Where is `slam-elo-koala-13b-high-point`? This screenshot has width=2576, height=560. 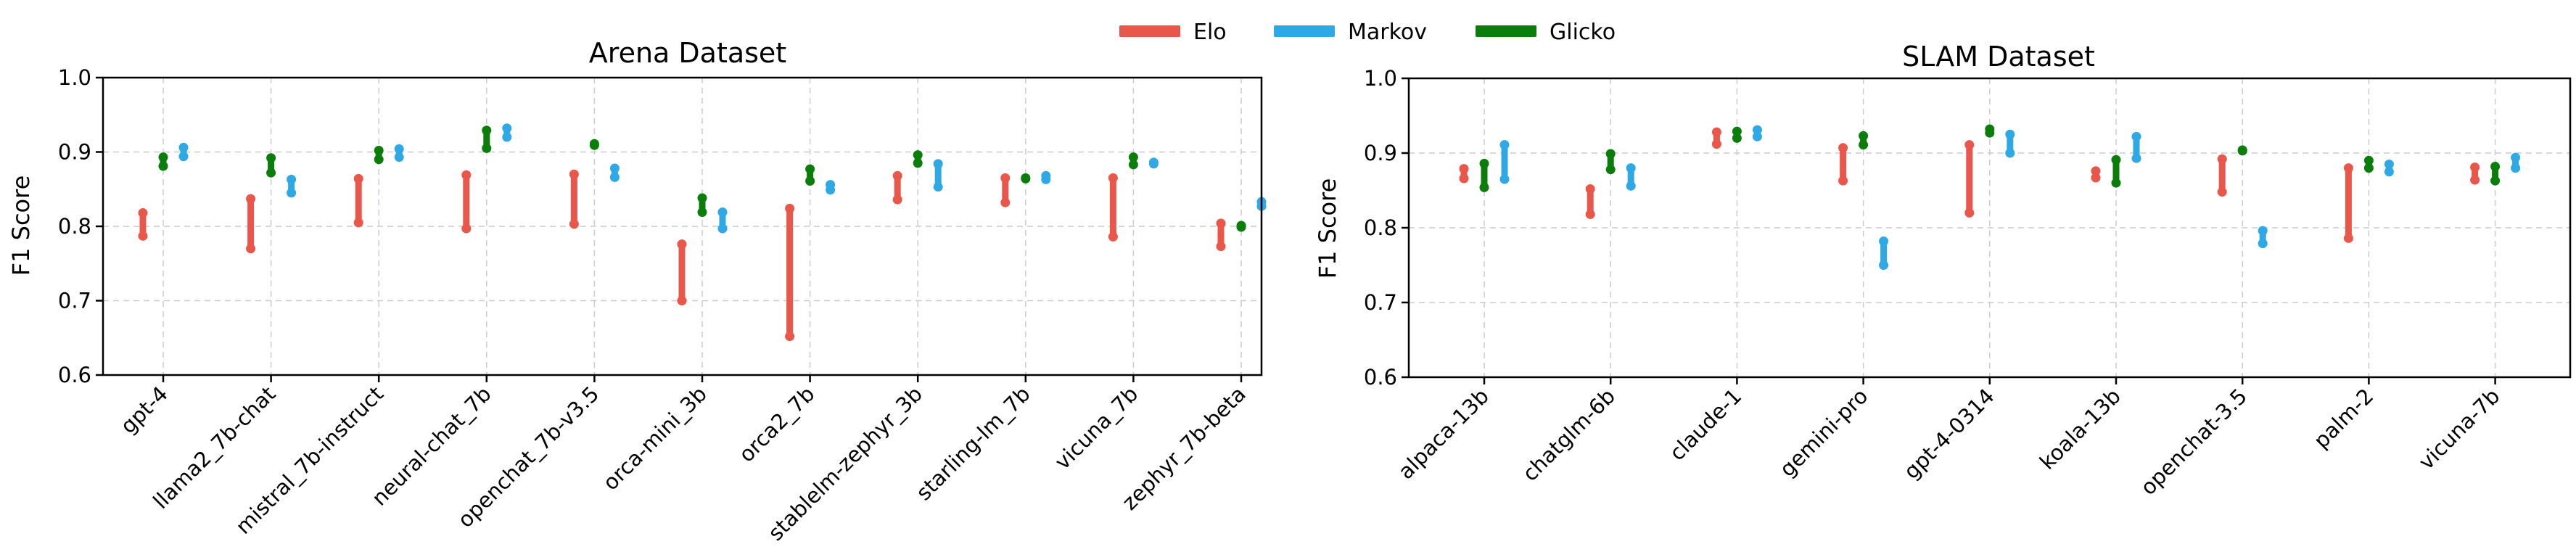
slam-elo-koala-13b-high-point is located at coordinates (2096, 171).